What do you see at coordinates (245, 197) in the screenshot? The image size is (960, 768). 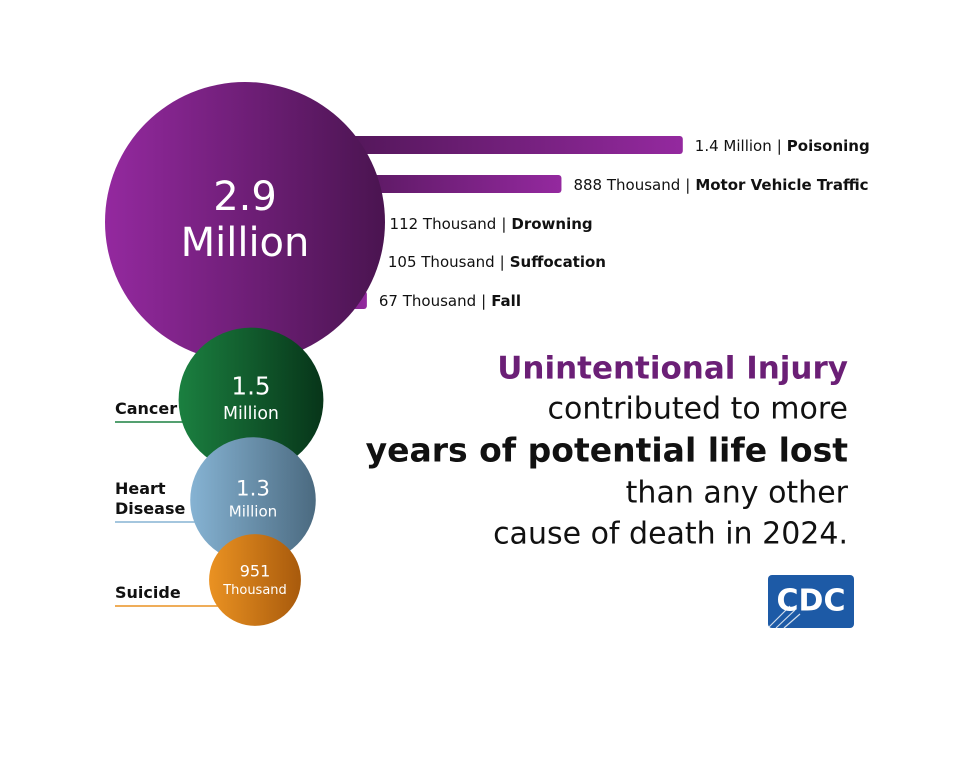 I see `bubble-number: 2.9` at bounding box center [245, 197].